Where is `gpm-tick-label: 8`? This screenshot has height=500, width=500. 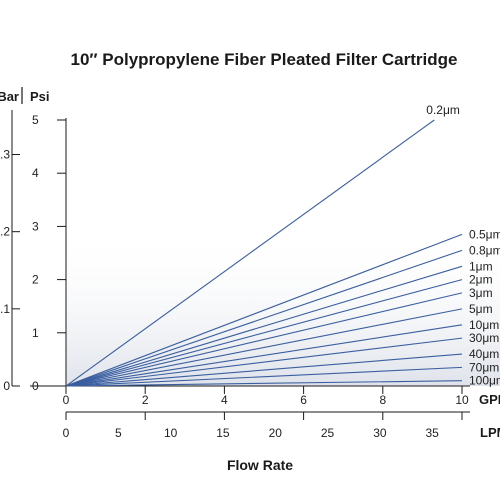
gpm-tick-label: 8 is located at coordinates (382, 400).